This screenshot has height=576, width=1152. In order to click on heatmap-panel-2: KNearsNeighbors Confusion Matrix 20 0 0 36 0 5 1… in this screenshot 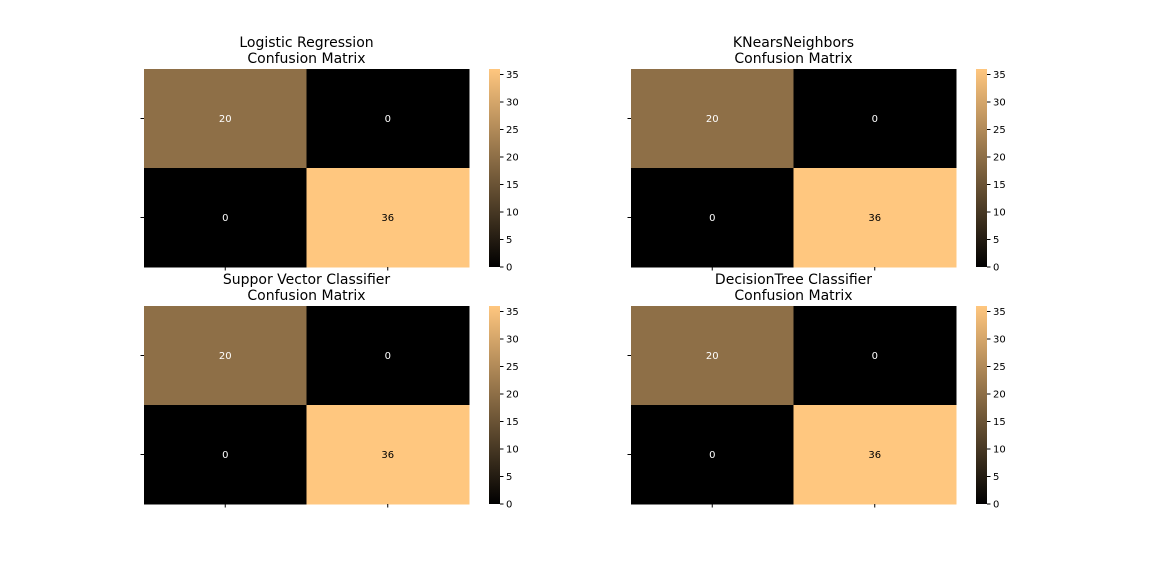, I will do `click(816, 154)`.